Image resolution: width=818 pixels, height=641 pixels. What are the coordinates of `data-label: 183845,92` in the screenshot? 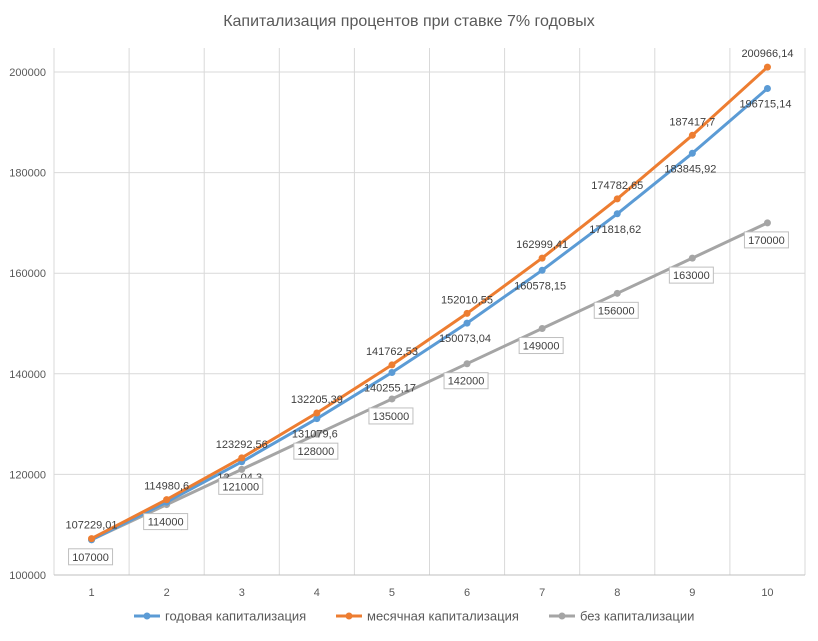 It's located at (690, 169).